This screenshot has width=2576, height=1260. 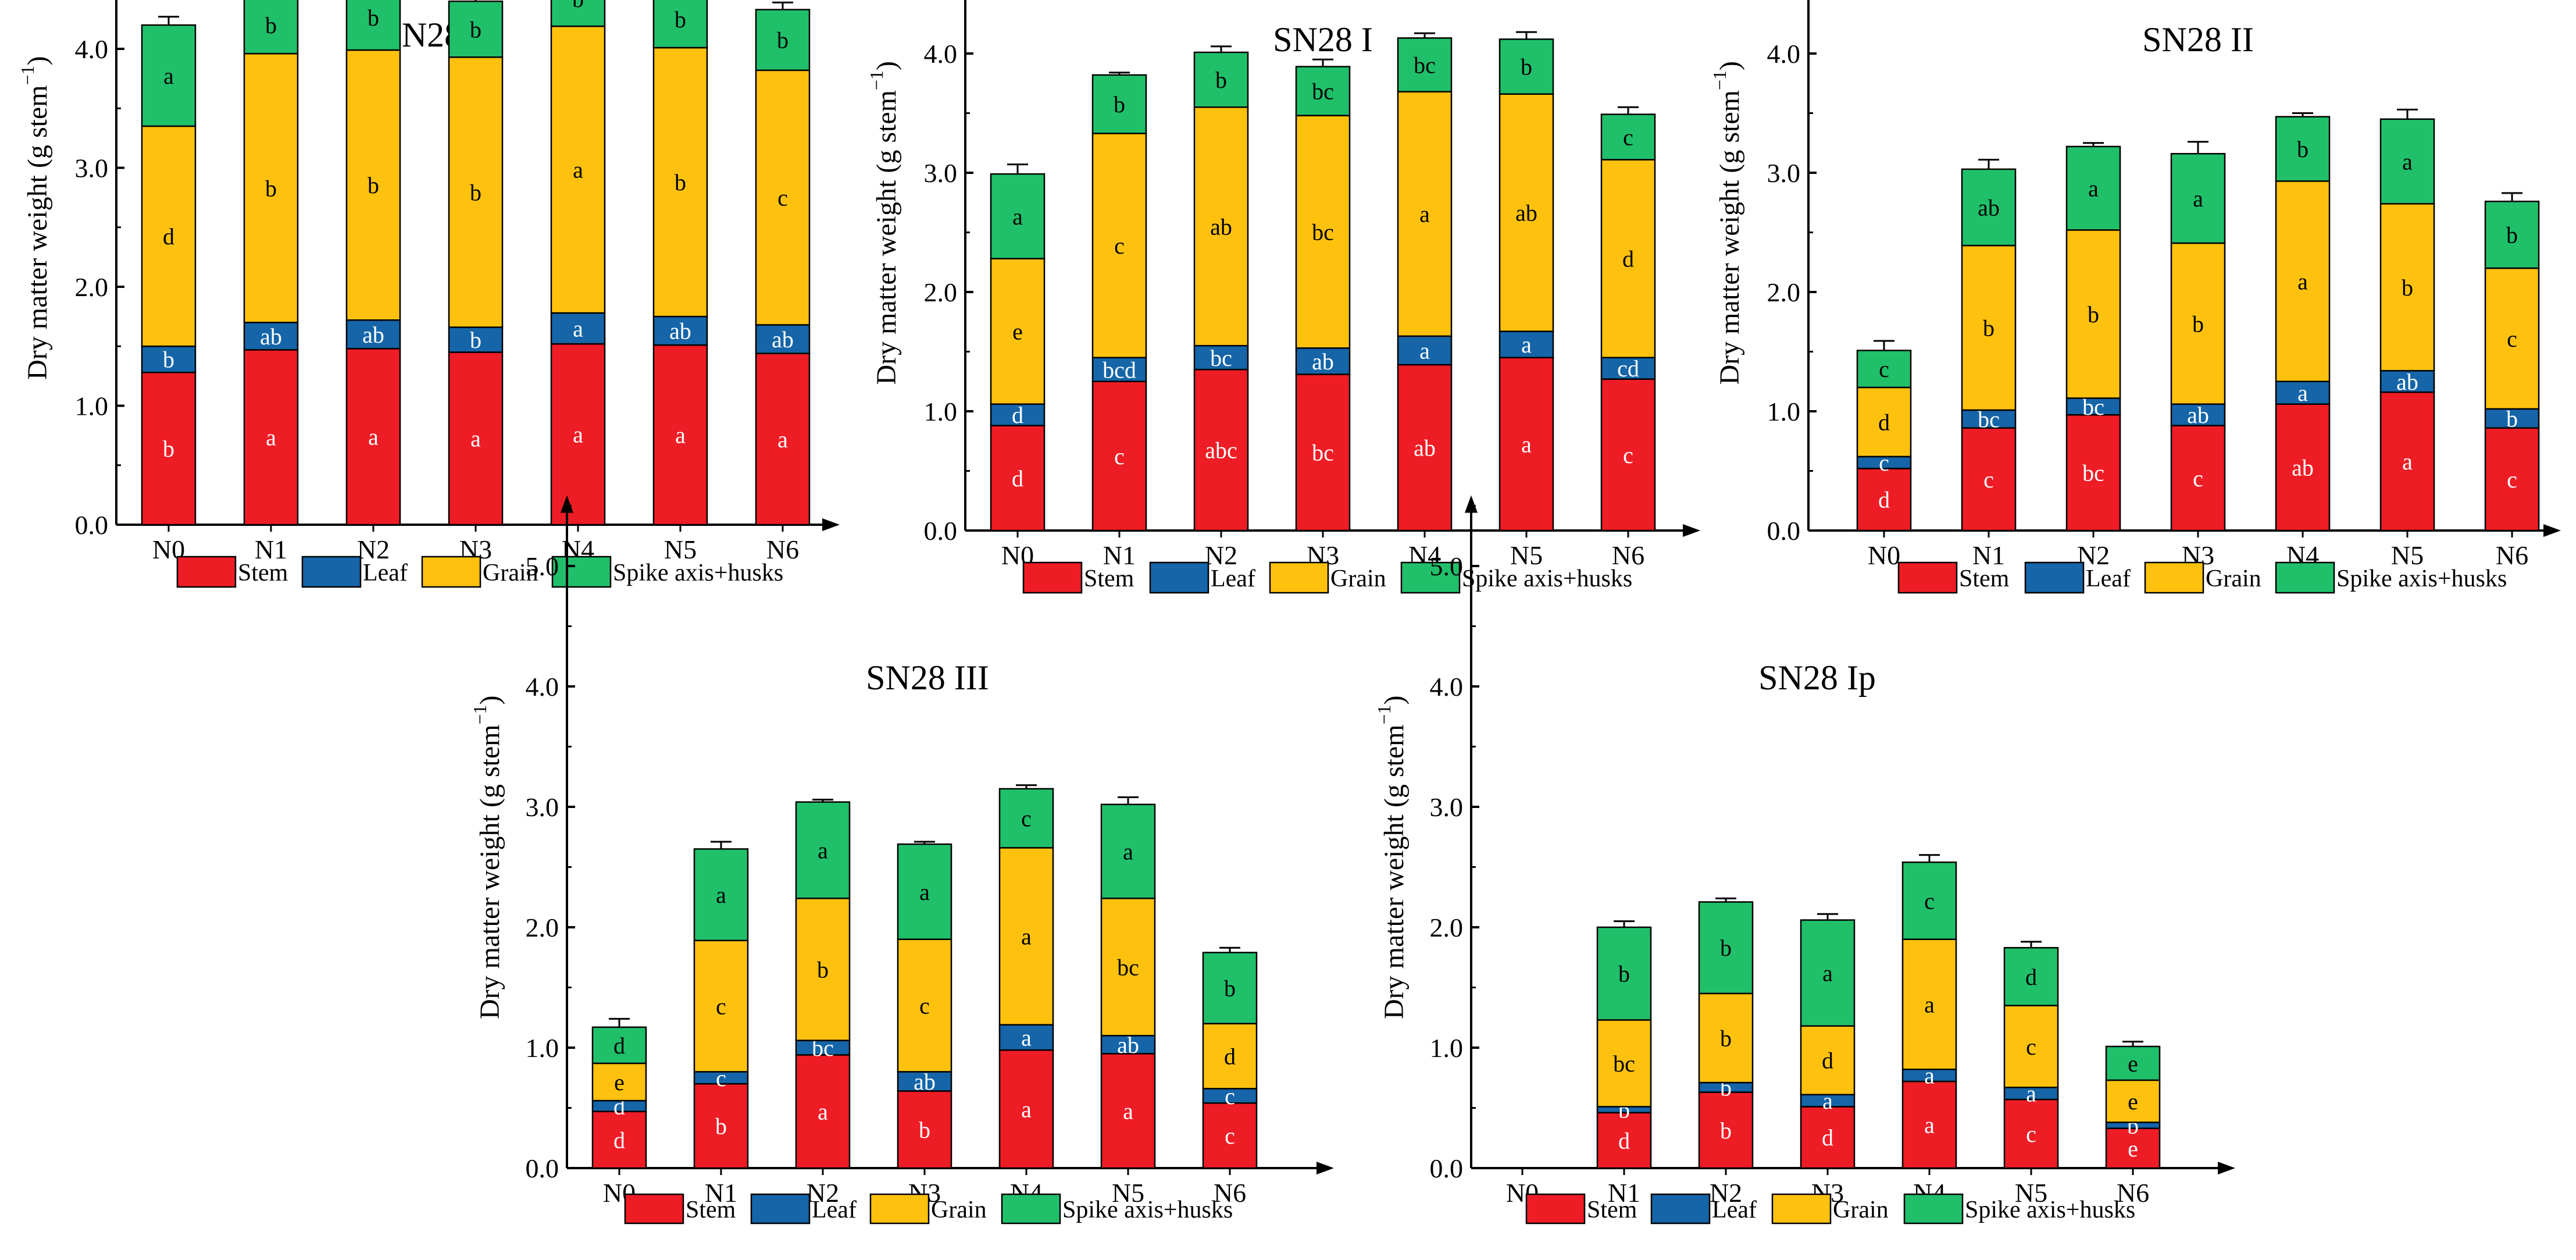 I want to click on bar-segment-stem-n5, so click(x=2031, y=1133).